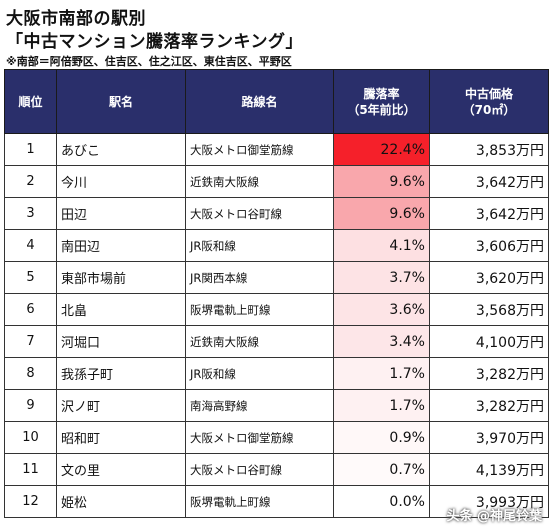  I want to click on rank-cell: 3, so click(30, 213).